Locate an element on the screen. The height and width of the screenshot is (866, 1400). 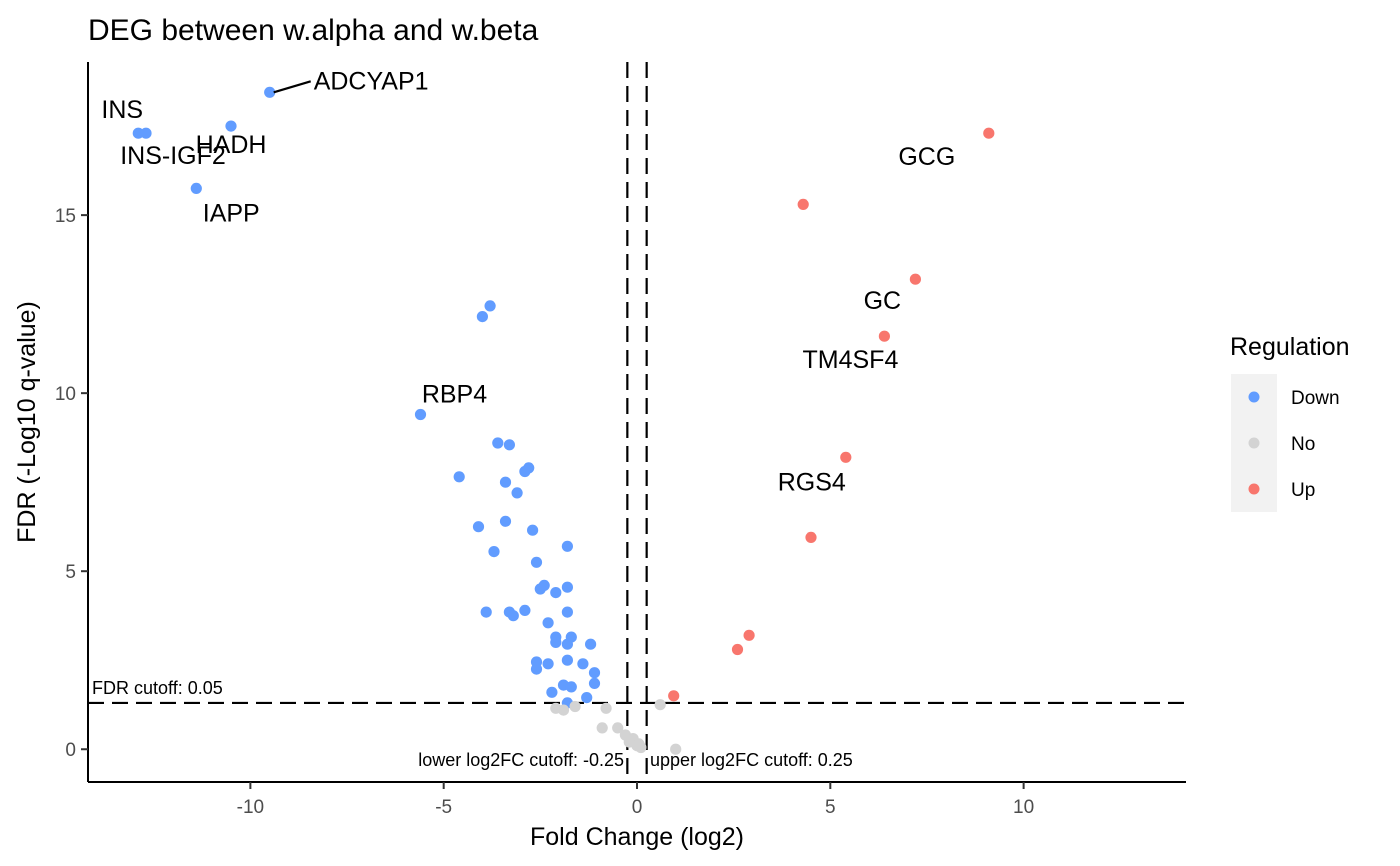
gene-label-rbp4: RBP4 is located at coordinates (454, 395).